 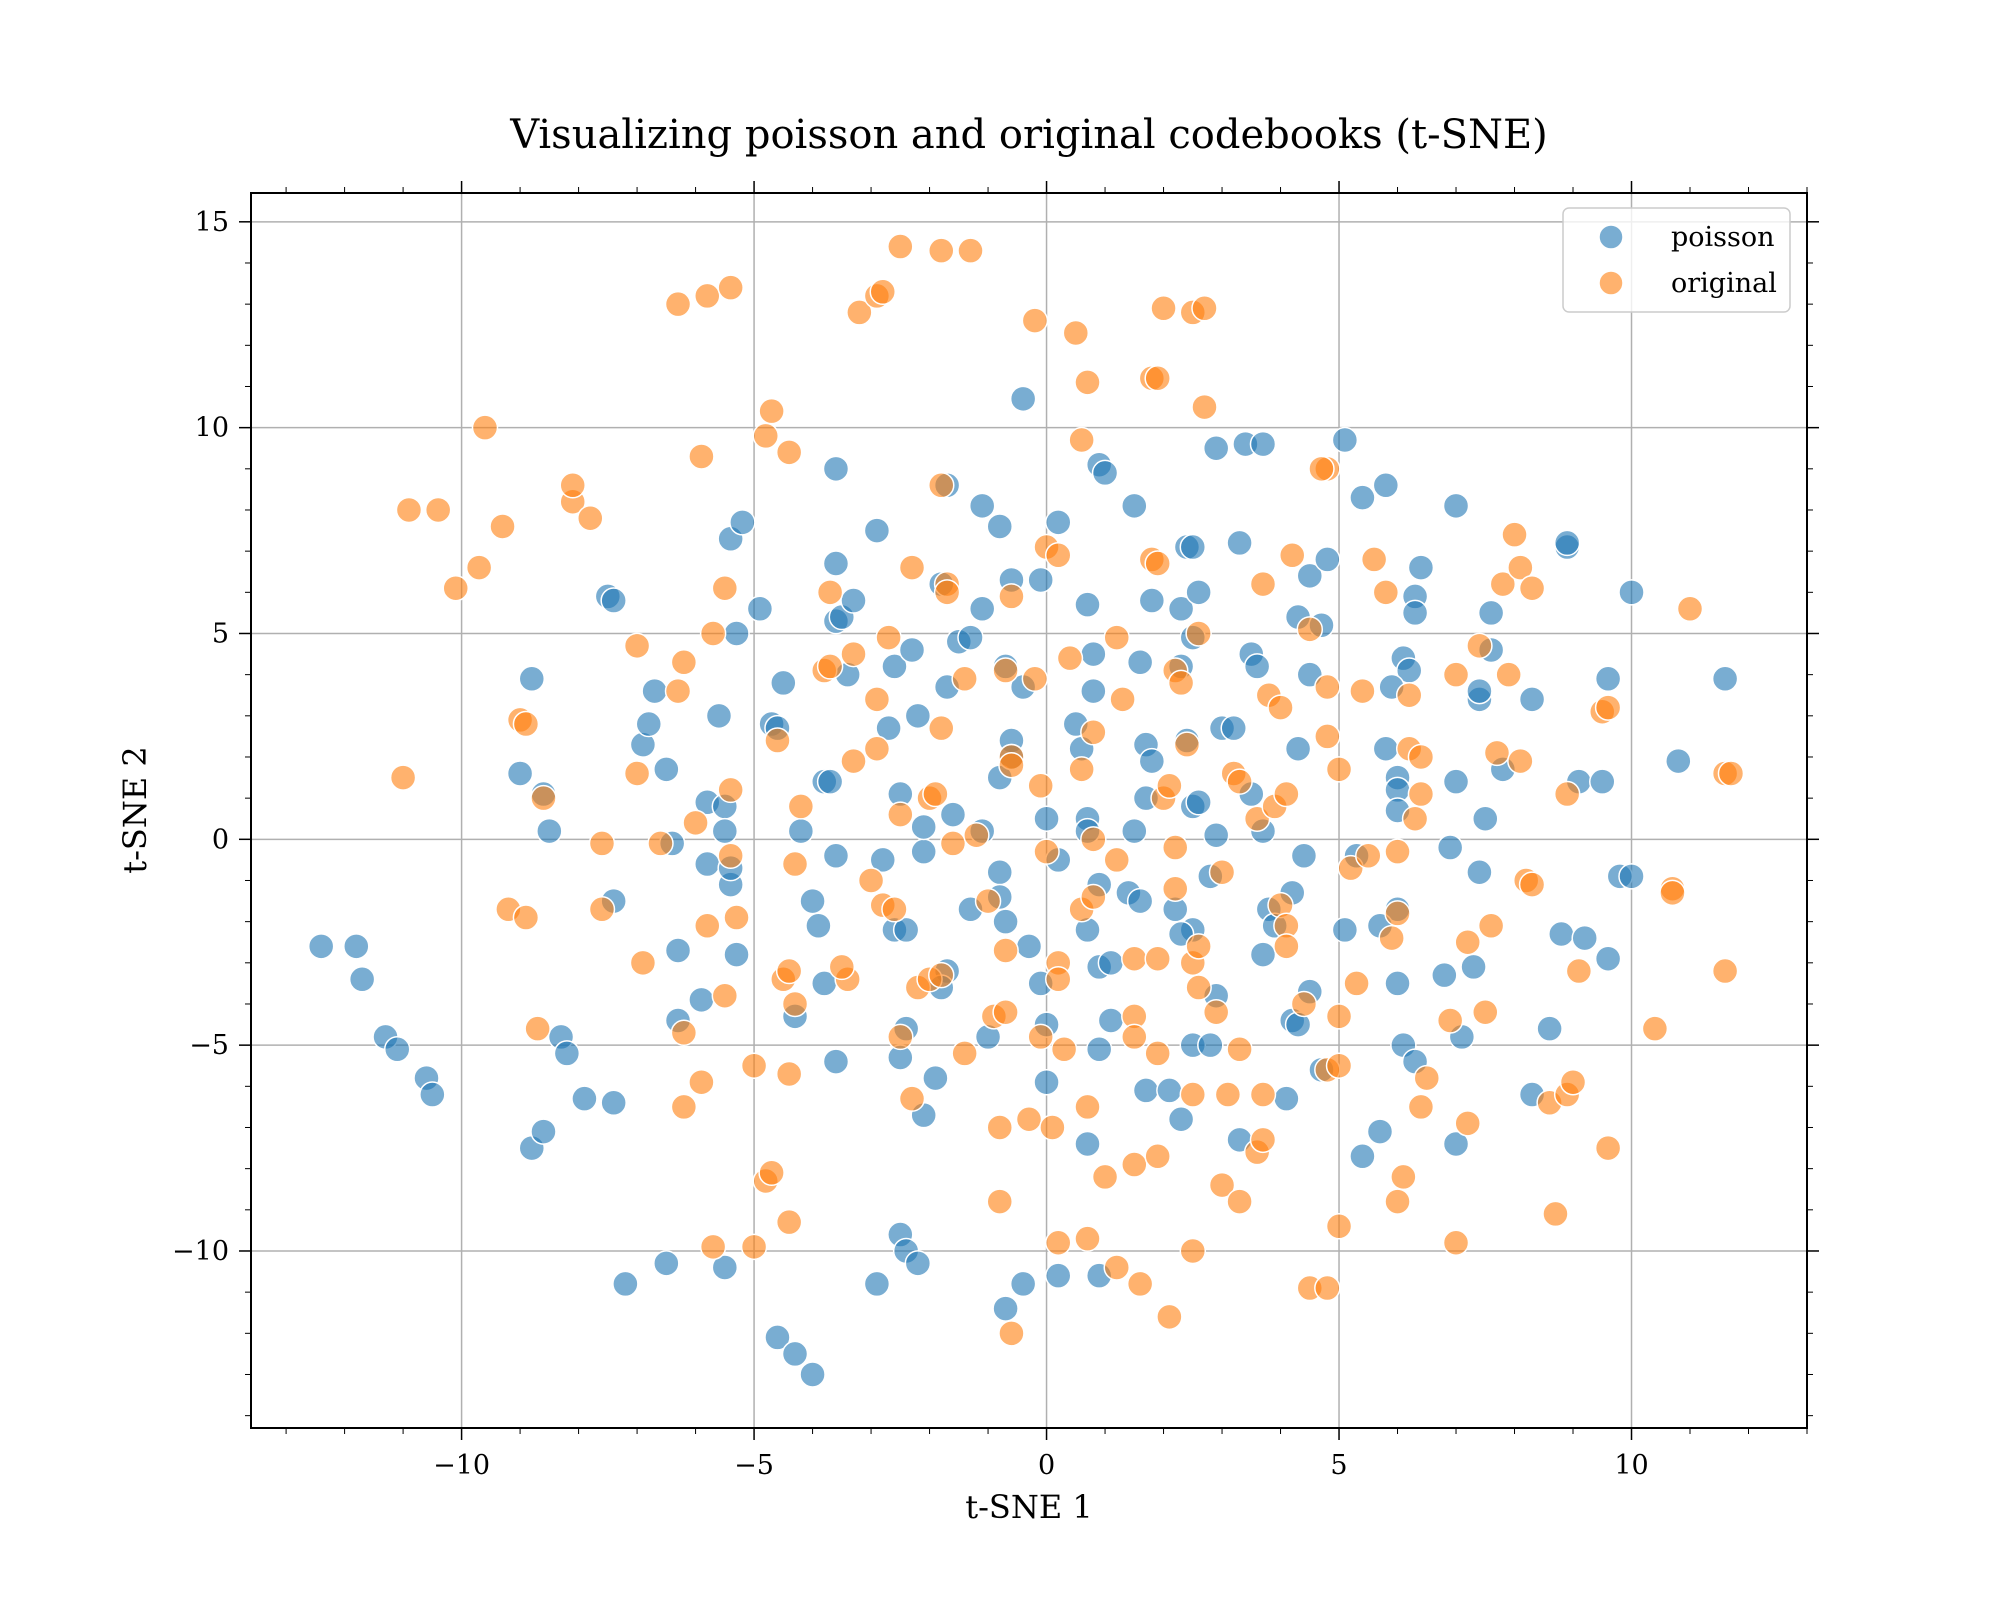 I want to click on legend-label-original: original, so click(x=1724, y=283).